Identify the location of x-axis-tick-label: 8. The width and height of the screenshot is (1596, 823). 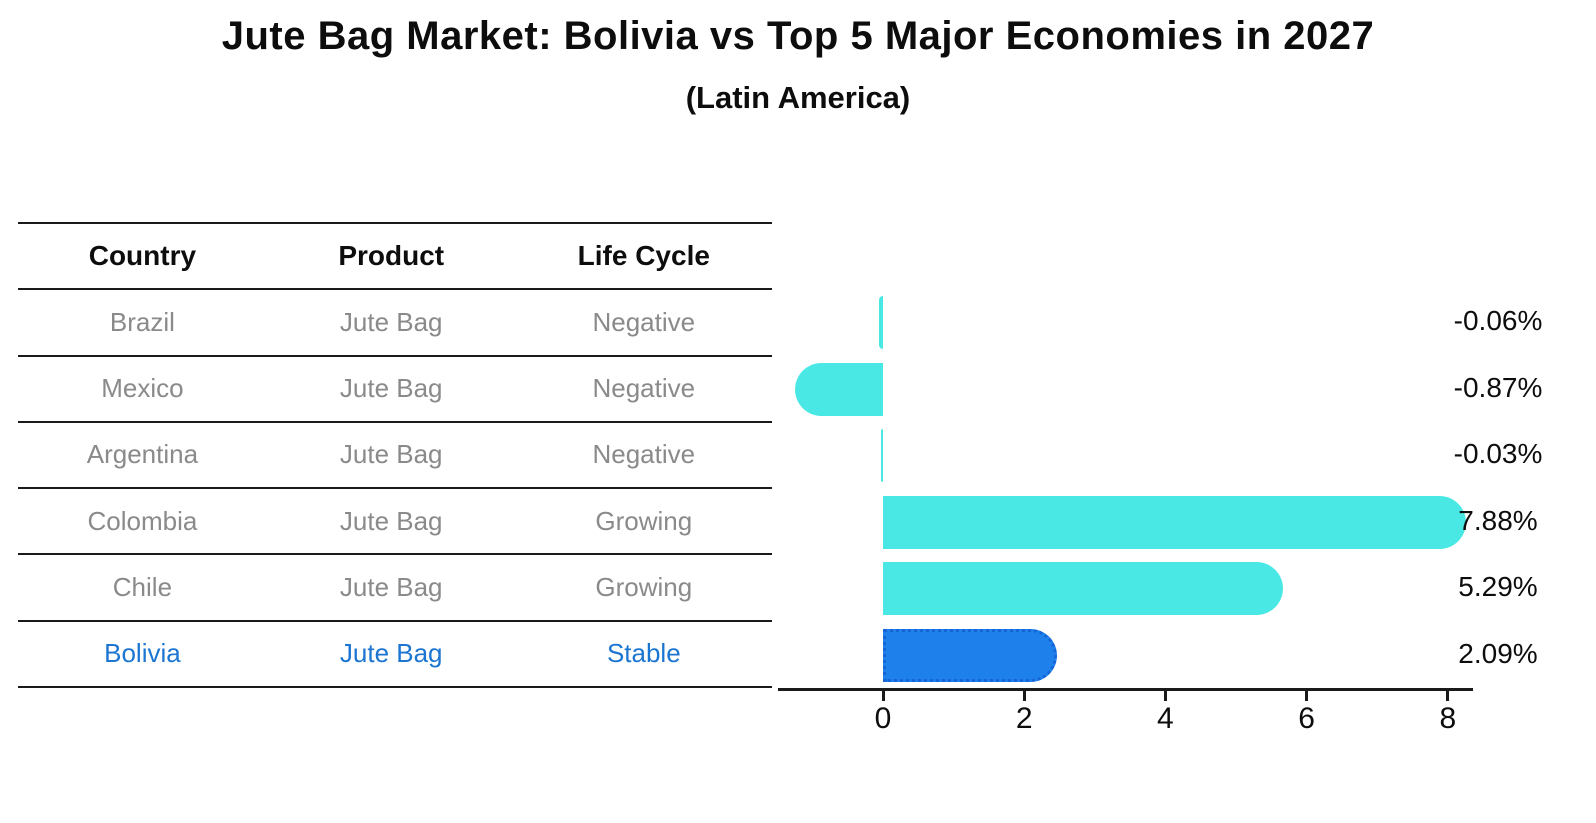
(1448, 718).